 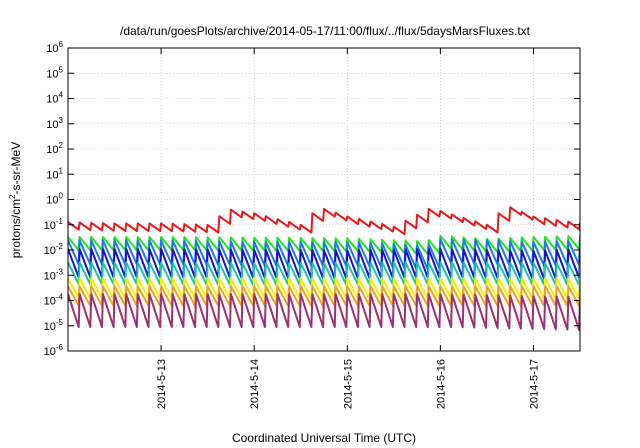 I want to click on y-tick-label: 10⁶, so click(x=54, y=47).